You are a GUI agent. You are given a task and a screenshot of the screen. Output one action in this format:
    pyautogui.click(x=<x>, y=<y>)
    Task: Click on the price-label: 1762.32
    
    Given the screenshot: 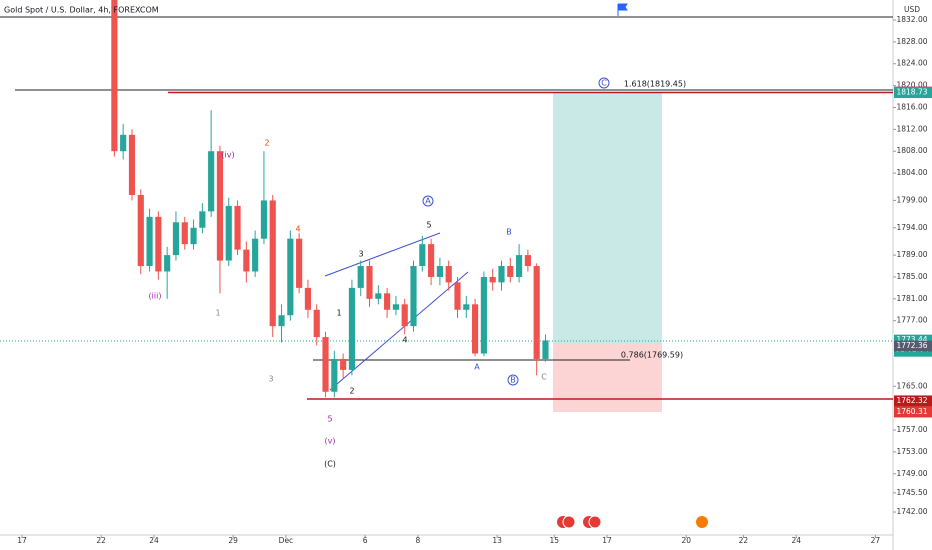 What is the action you would take?
    pyautogui.click(x=911, y=400)
    